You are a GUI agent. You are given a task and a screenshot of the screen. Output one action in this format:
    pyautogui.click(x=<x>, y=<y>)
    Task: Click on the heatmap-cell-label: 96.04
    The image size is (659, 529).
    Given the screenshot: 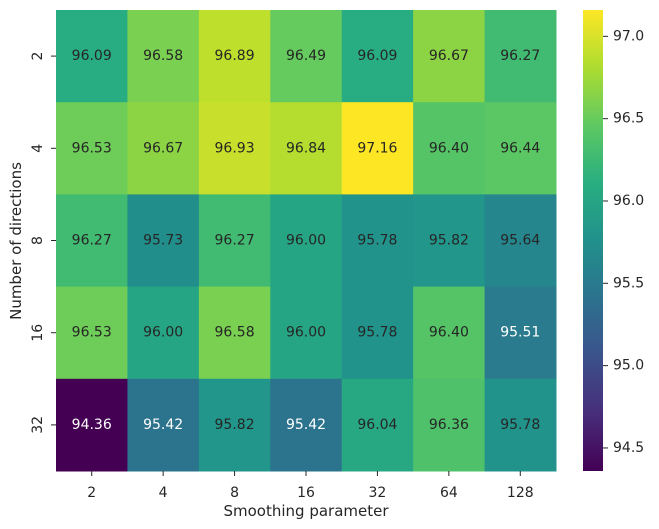 What is the action you would take?
    pyautogui.click(x=377, y=425)
    